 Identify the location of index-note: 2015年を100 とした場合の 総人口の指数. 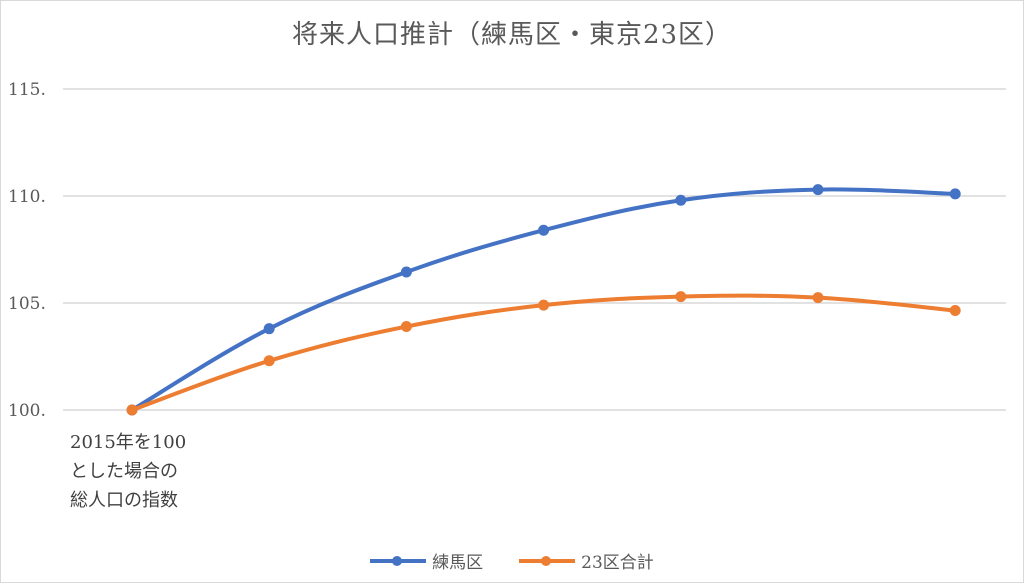
(128, 471).